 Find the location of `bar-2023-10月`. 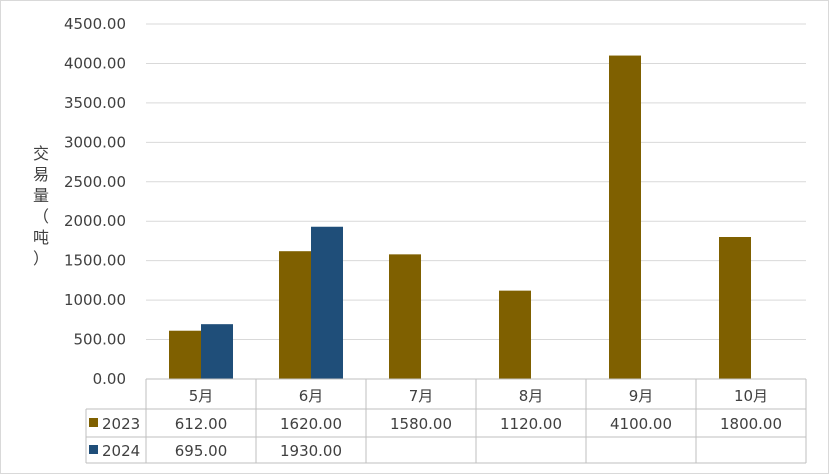

bar-2023-10月 is located at coordinates (735, 308).